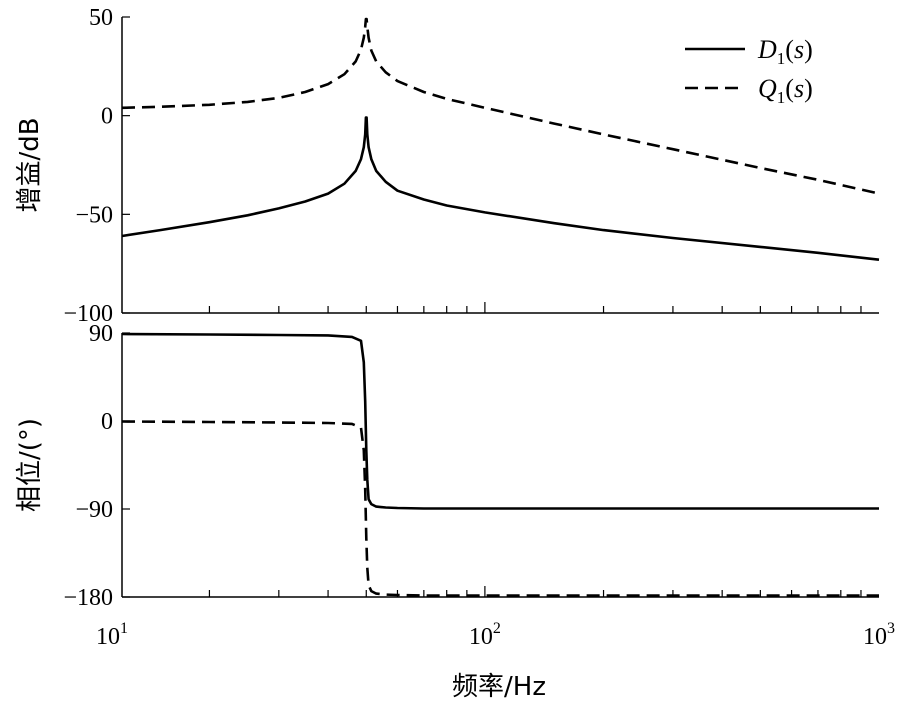  Describe the element at coordinates (749, 71) in the screenshot. I see `legend: D1(s) Q1(s)` at that location.